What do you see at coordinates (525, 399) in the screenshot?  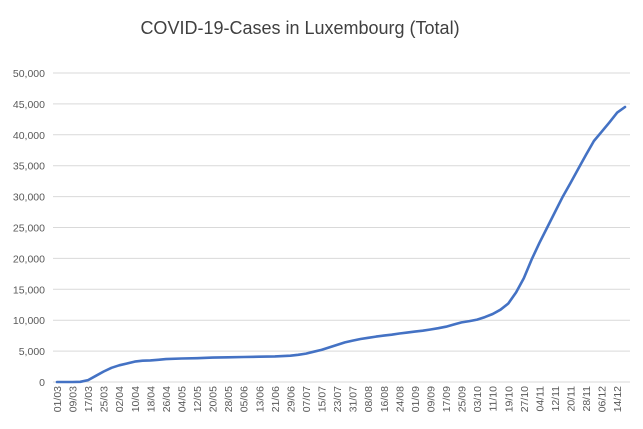 I see `x-tick-label: 27/10` at bounding box center [525, 399].